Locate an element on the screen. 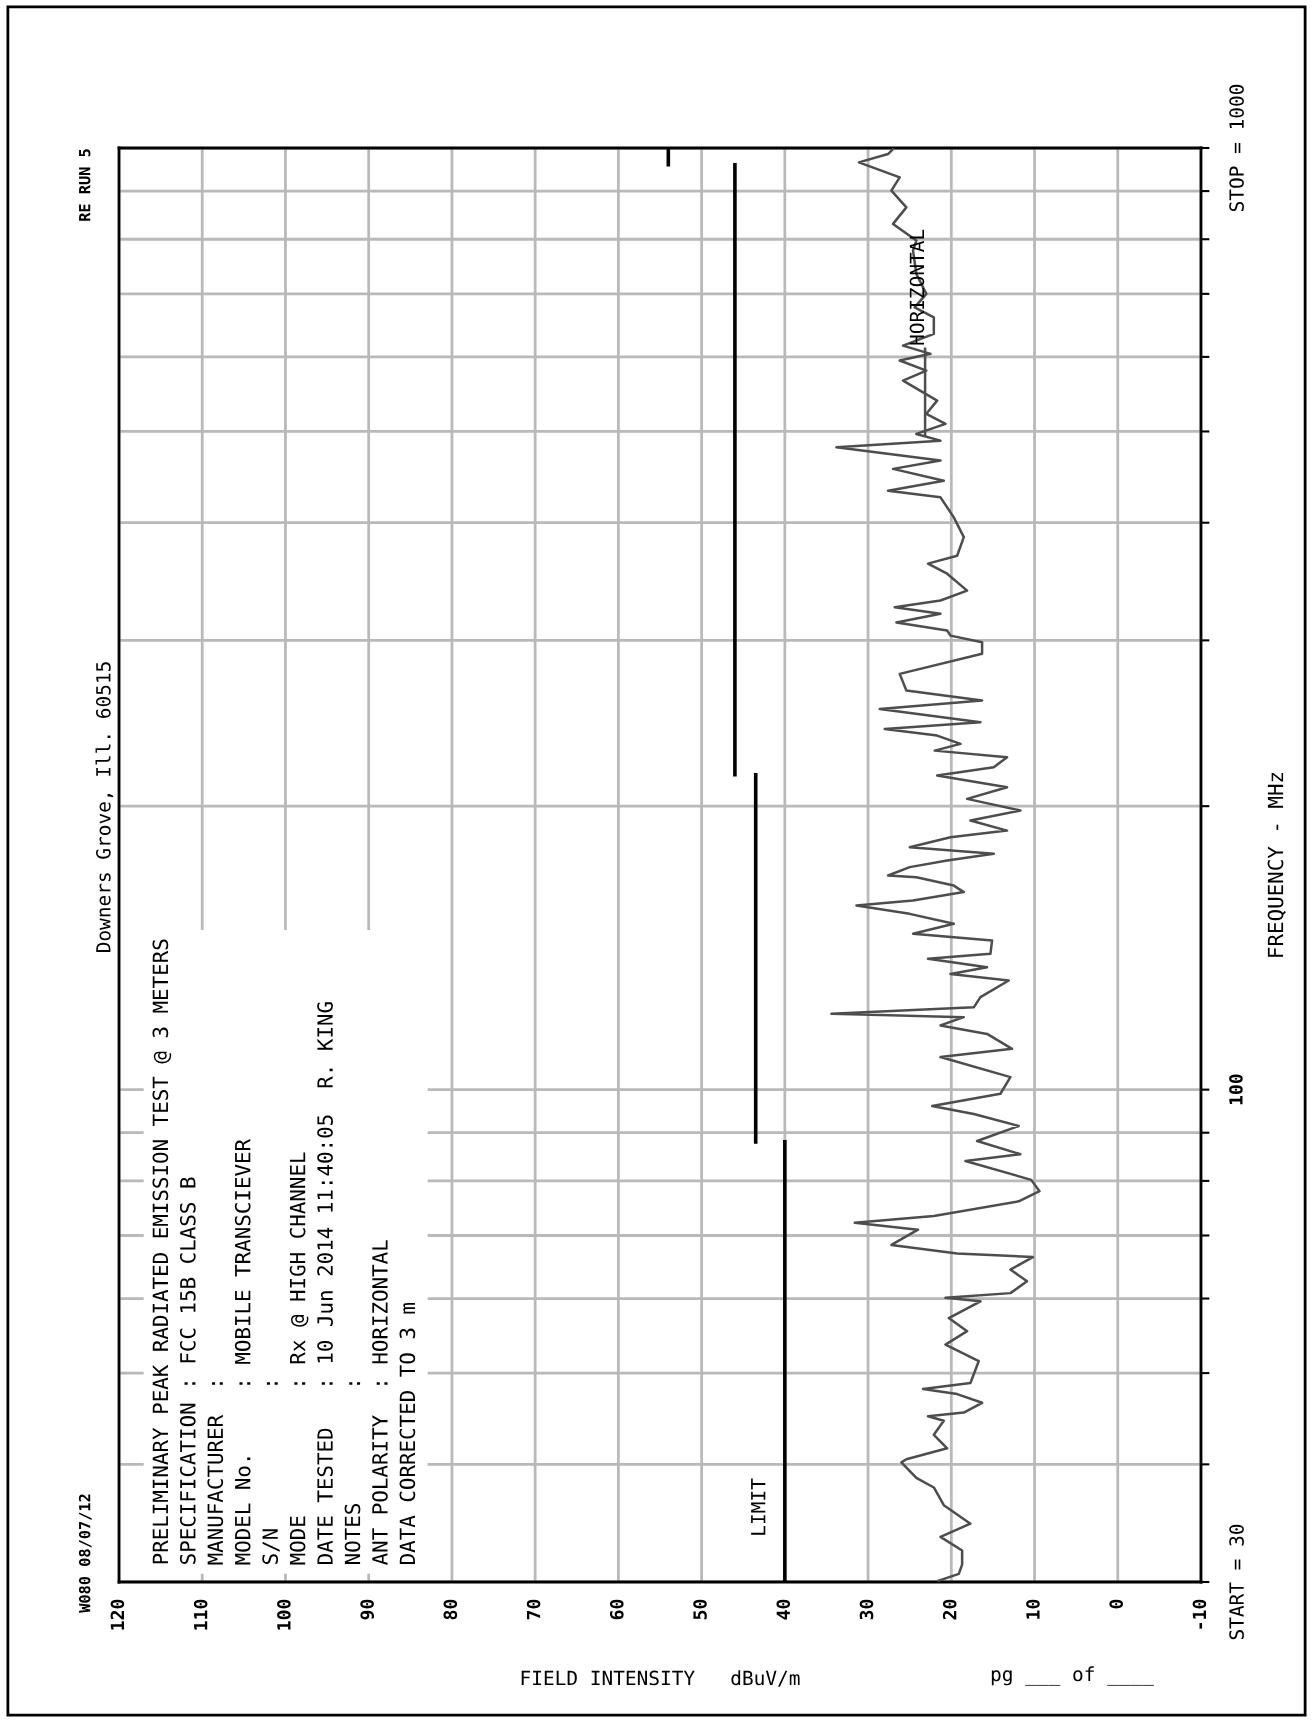  text: HORIZONTAL is located at coordinates (917, 287).